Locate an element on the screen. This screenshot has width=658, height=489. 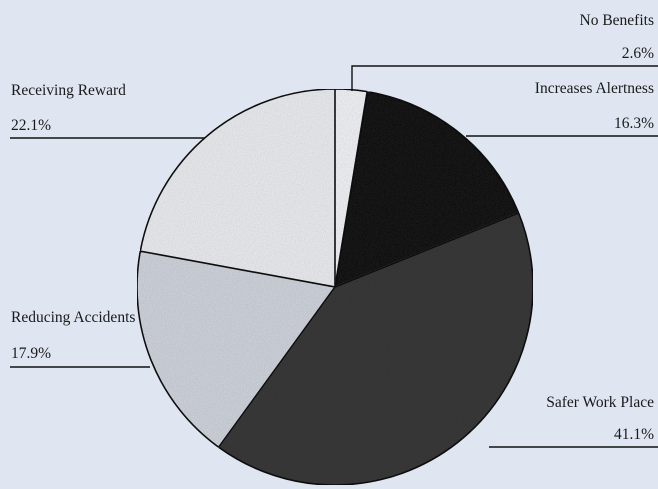
pie-slice-increases-alertness is located at coordinates (426, 189).